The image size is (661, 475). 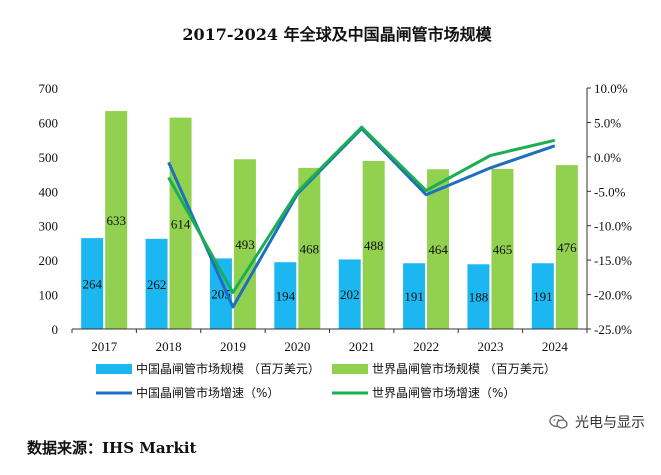 I want to click on y-tick-left: 300, so click(x=49, y=226).